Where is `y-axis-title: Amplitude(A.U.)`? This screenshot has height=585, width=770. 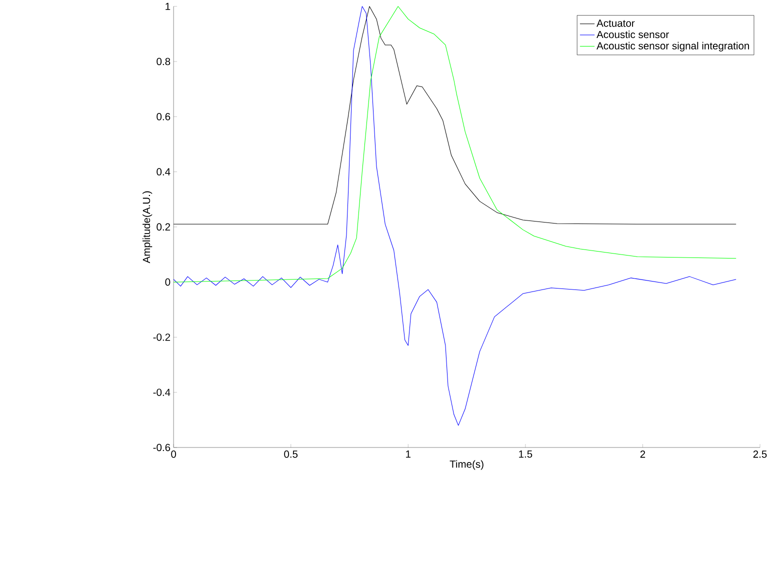
y-axis-title: Amplitude(A.U.) is located at coordinates (147, 227).